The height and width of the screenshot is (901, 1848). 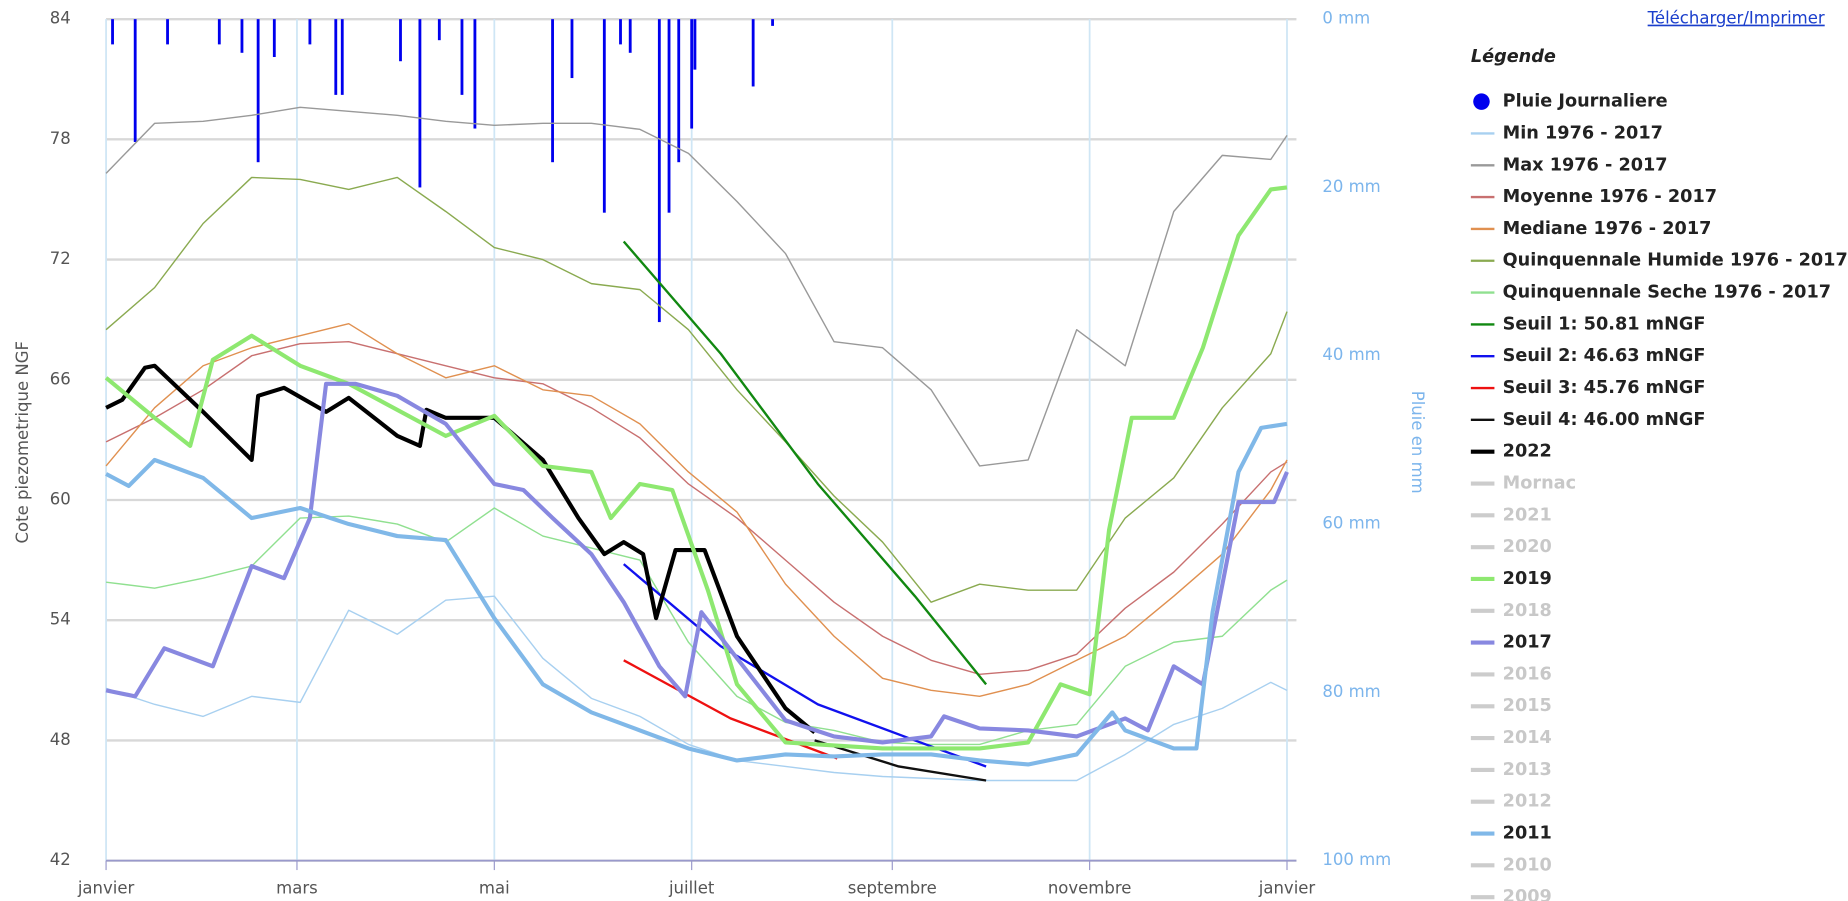 What do you see at coordinates (1527, 643) in the screenshot?
I see `legend-label: 2017` at bounding box center [1527, 643].